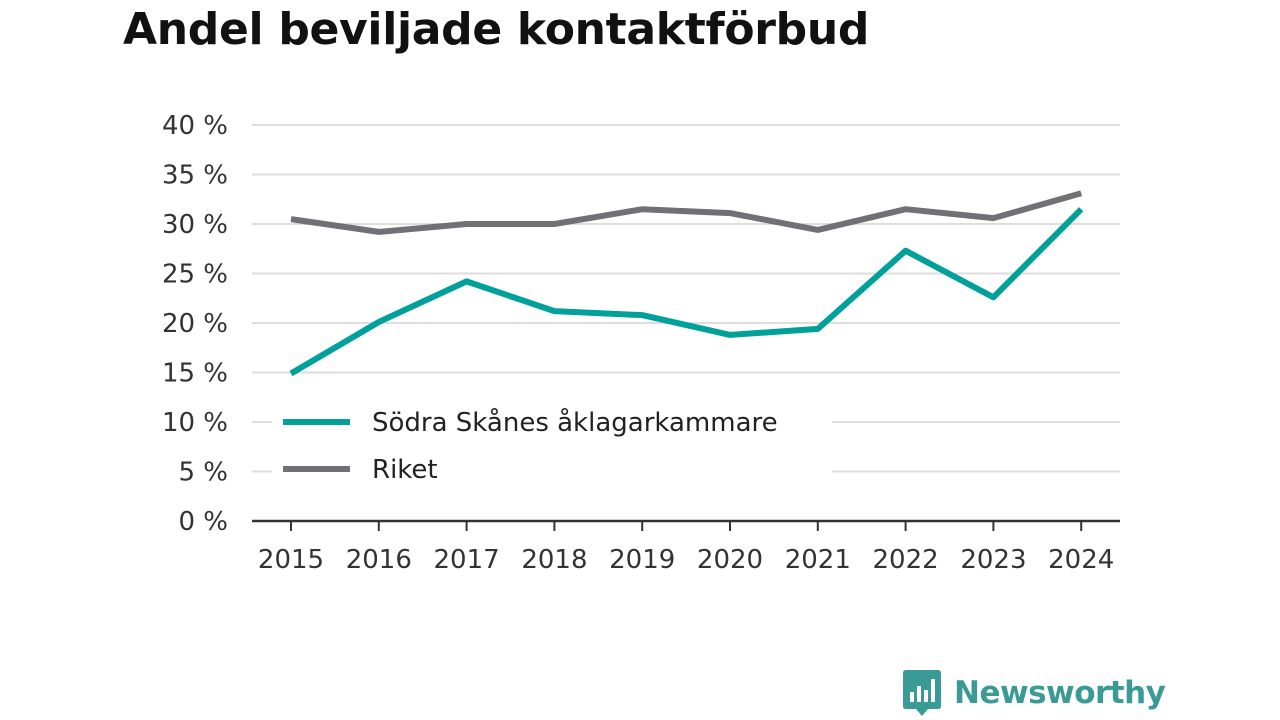  What do you see at coordinates (993, 560) in the screenshot?
I see `x-tick-label: 2023` at bounding box center [993, 560].